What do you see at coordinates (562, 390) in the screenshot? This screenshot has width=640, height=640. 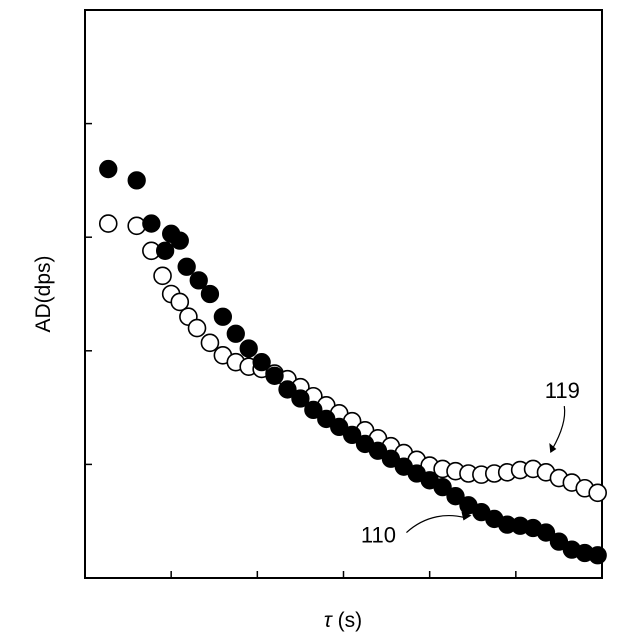 I see `annotation-label-119: 119` at bounding box center [562, 390].